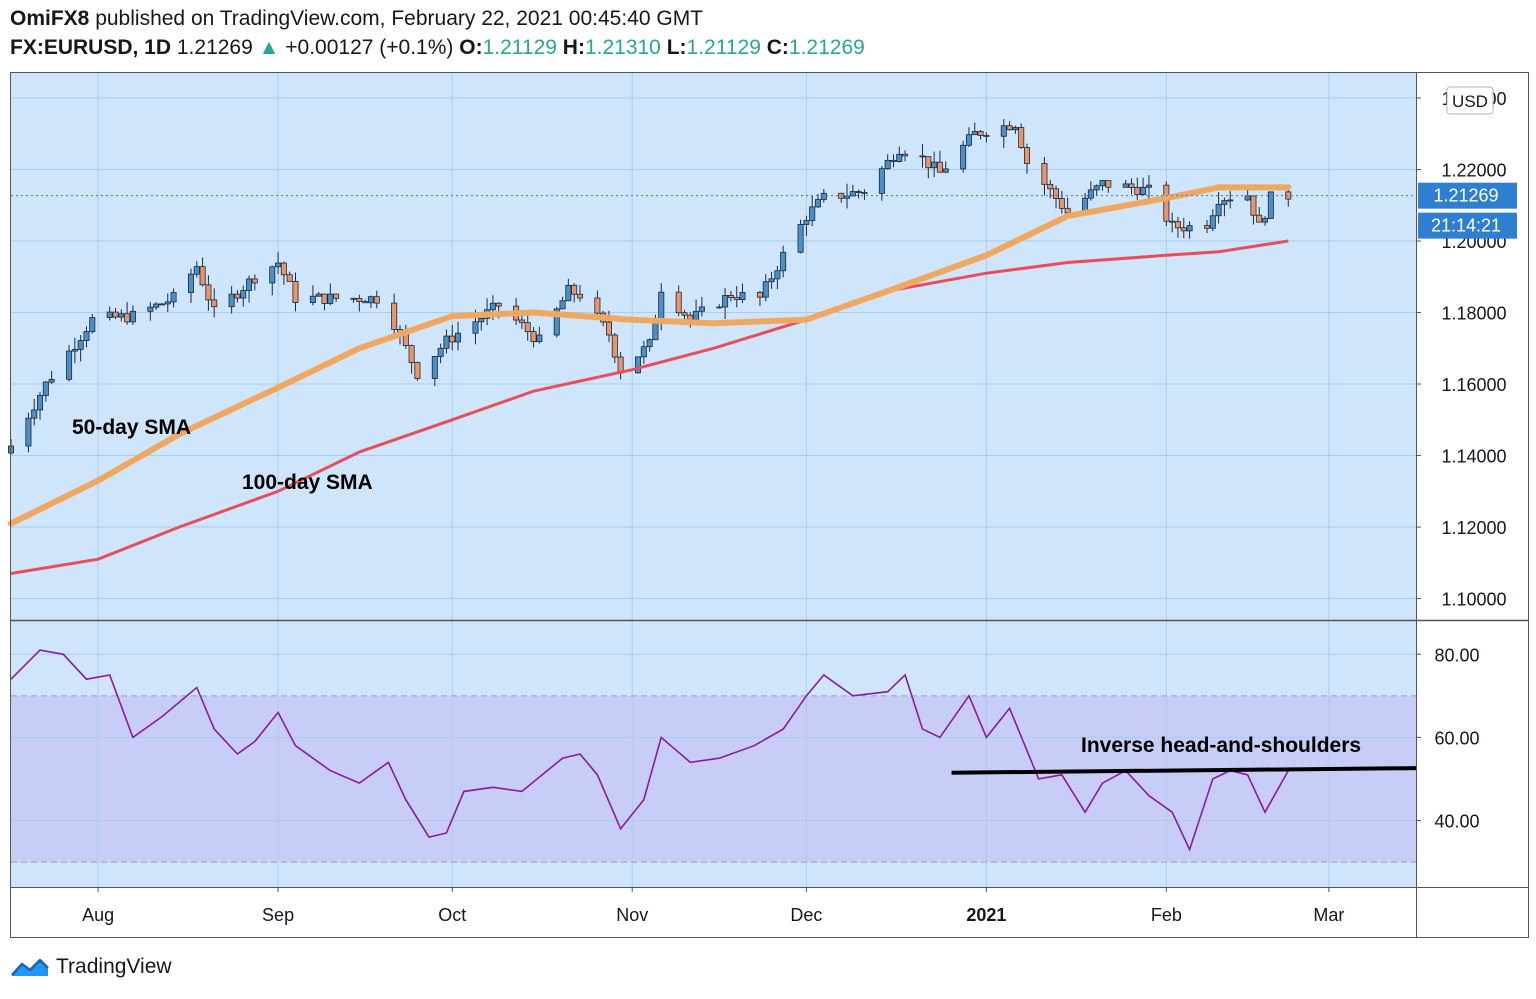 Image resolution: width=1536 pixels, height=999 pixels. I want to click on rsi-axis: 40.00 60.00 80.00, so click(1448, 738).